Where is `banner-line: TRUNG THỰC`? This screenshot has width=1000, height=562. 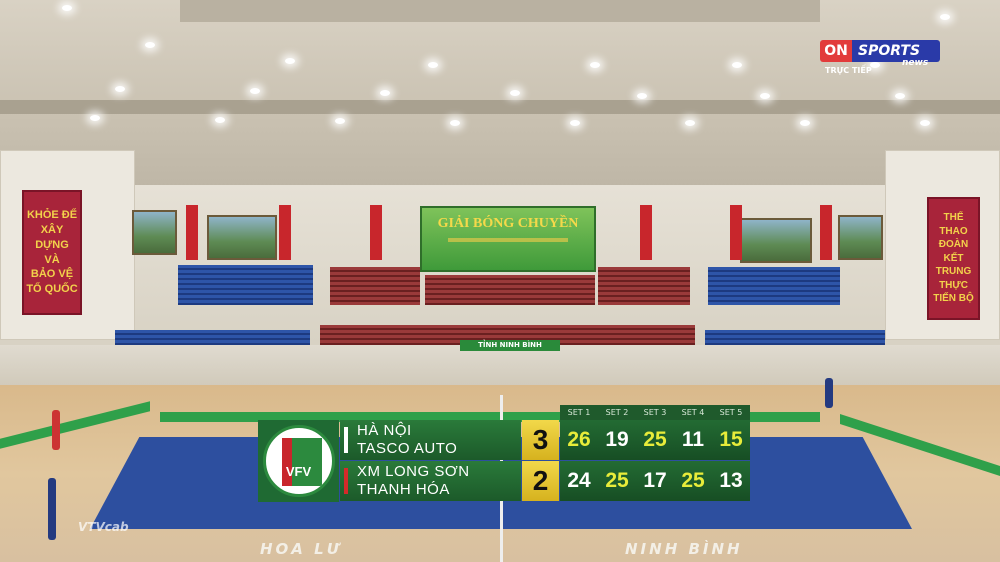
banner-line: TRUNG THỰC is located at coordinates (953, 278).